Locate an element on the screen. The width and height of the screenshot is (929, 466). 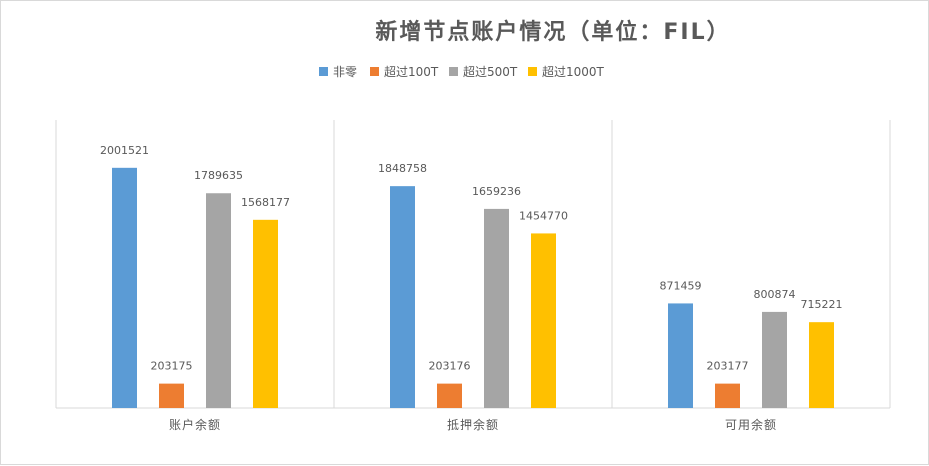
data-label: 715221 is located at coordinates (822, 304).